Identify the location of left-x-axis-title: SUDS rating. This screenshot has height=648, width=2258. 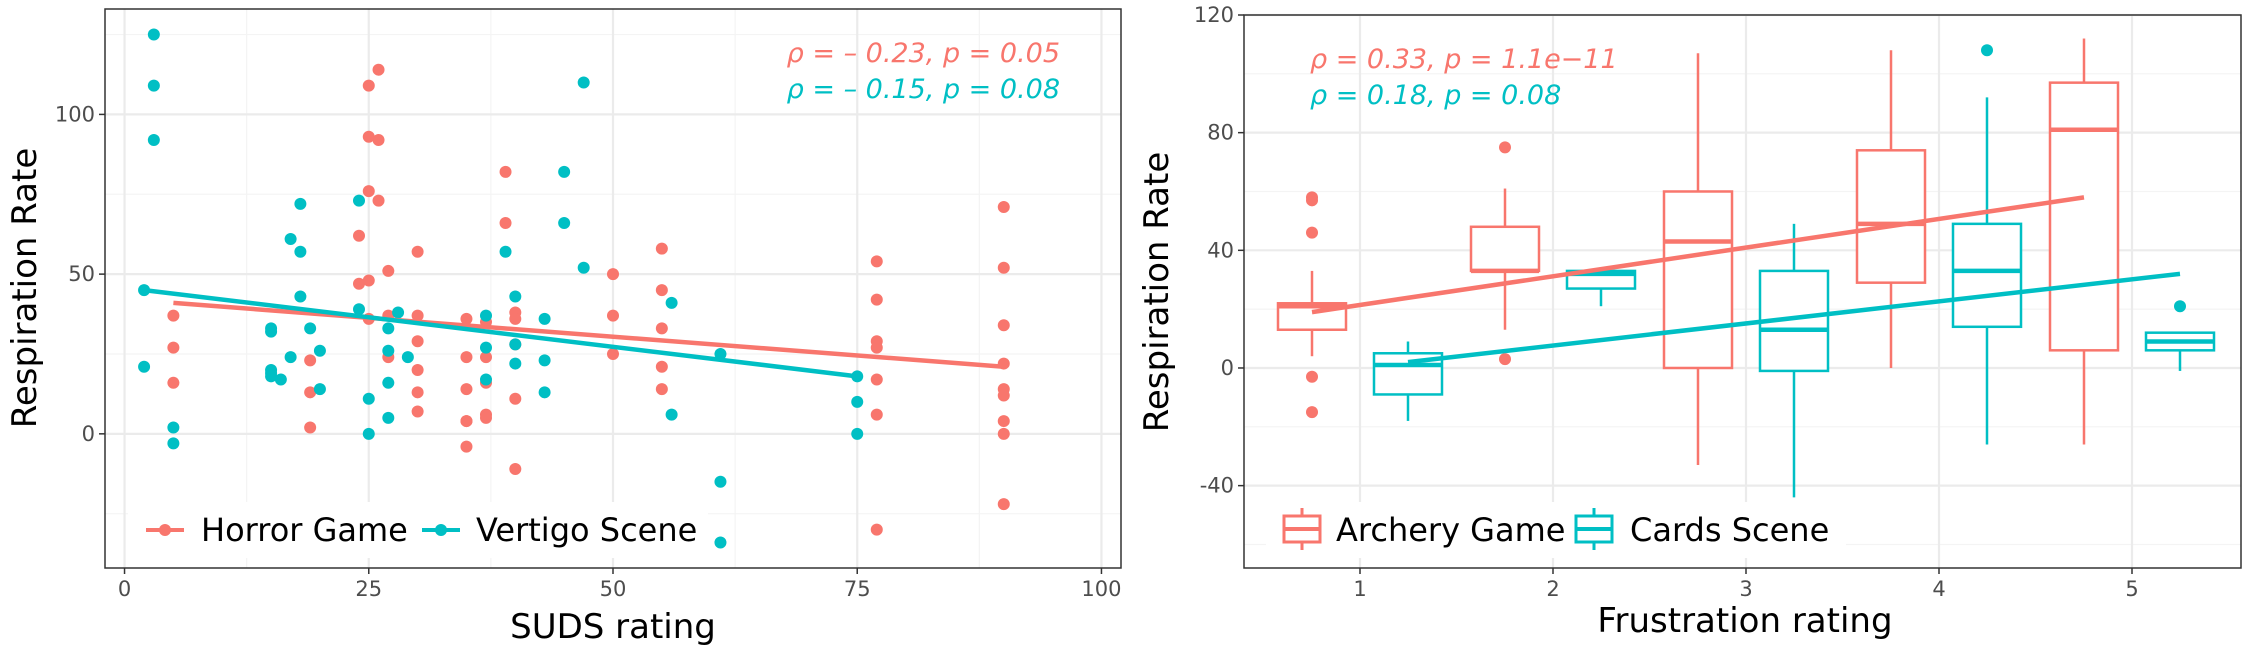
(613, 627).